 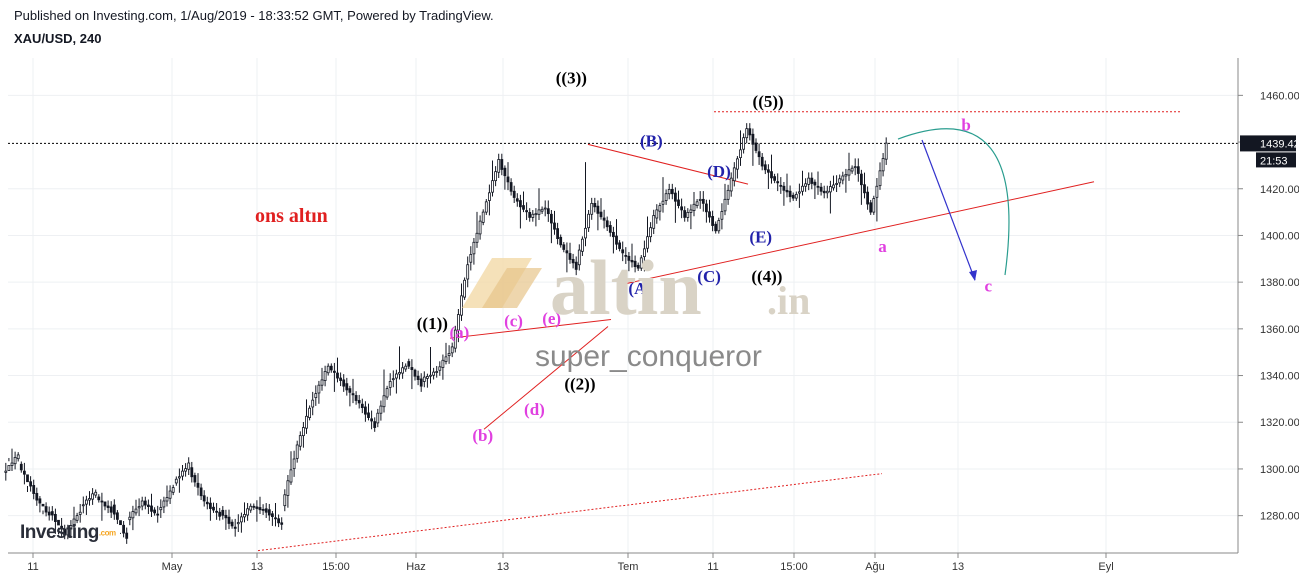 I want to click on countdown-label: 21:53, so click(x=1274, y=161).